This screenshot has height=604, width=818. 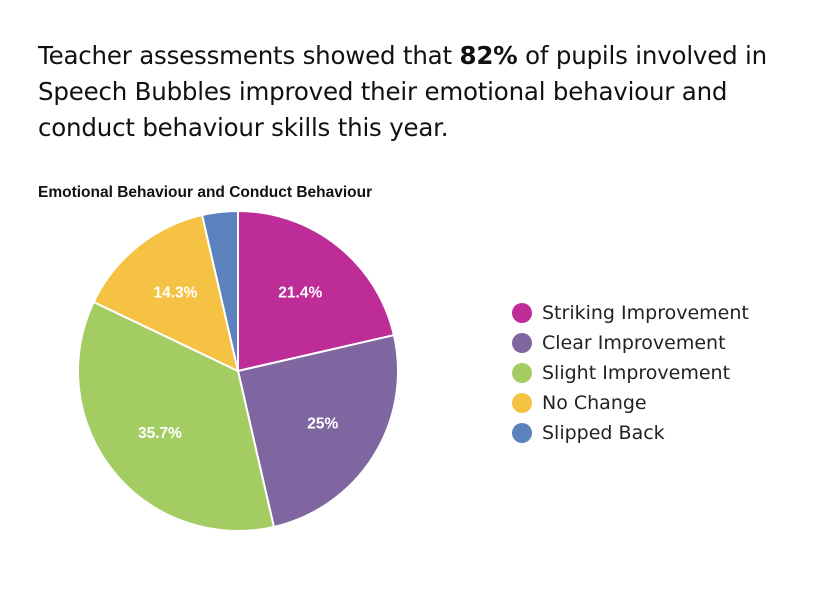 What do you see at coordinates (220, 291) in the screenshot?
I see `pie-slice-slipped-back` at bounding box center [220, 291].